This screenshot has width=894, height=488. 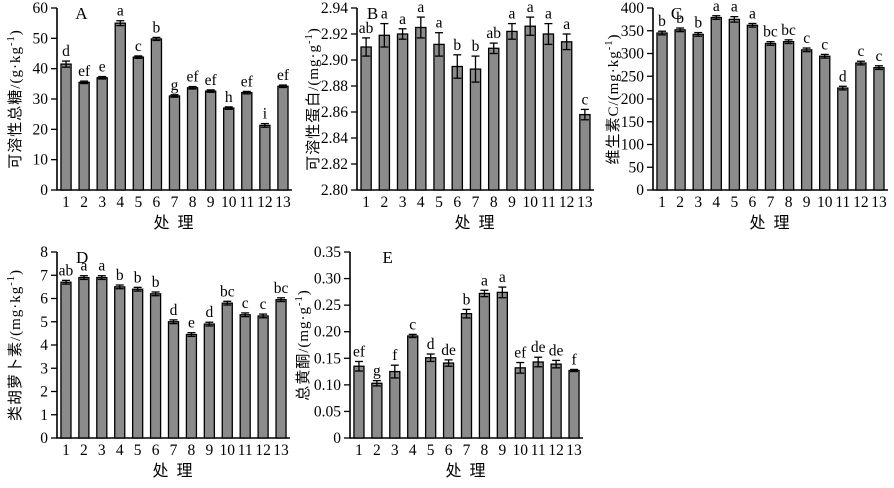 What do you see at coordinates (421, 202) in the screenshot?
I see `x-tick-label-B-4: 4` at bounding box center [421, 202].